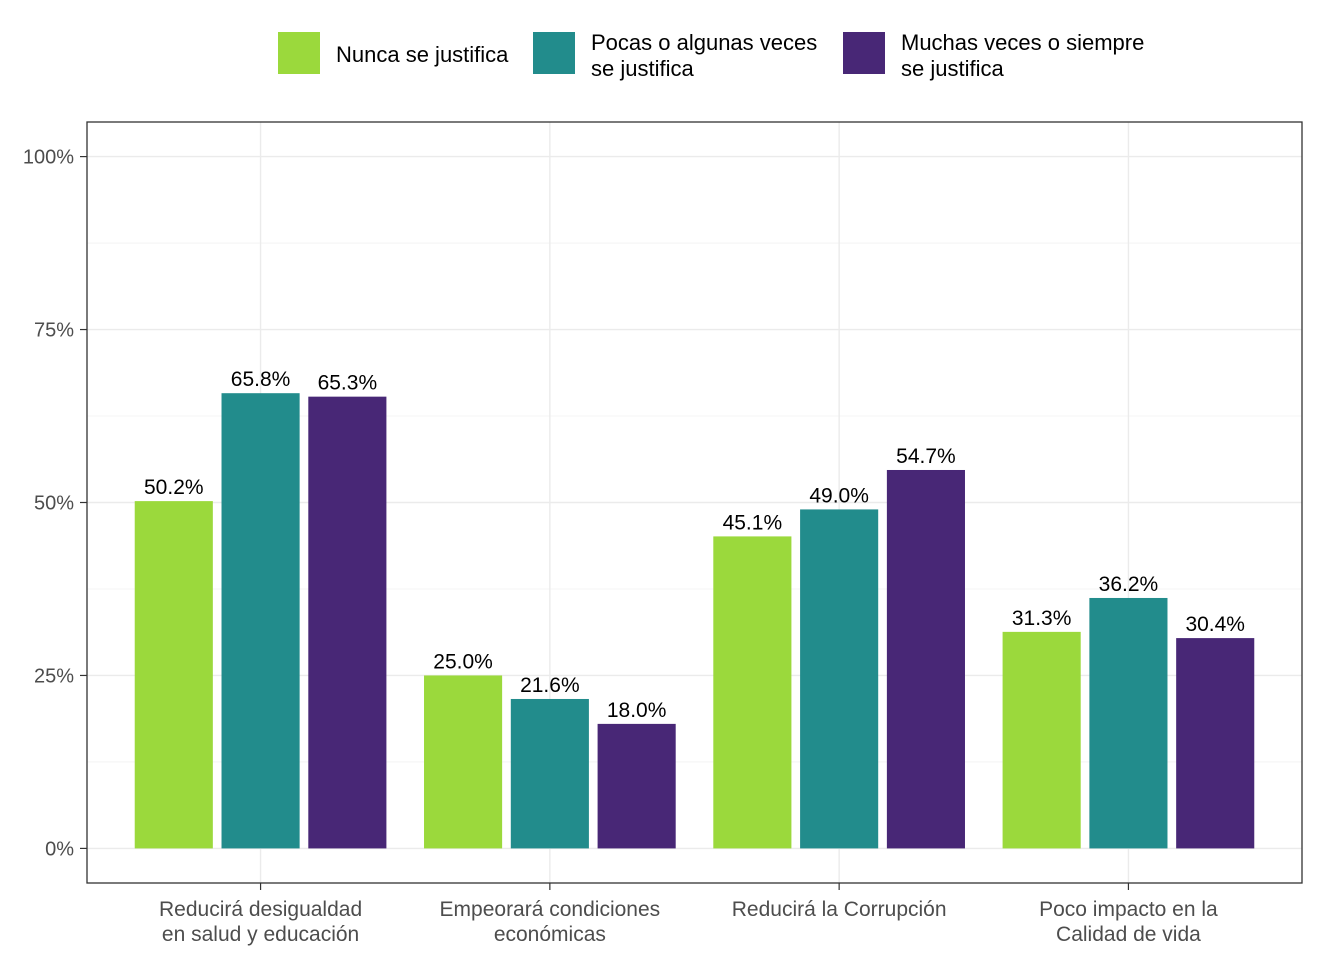 This screenshot has width=1344, height=960. What do you see at coordinates (1022, 55) in the screenshot?
I see `legend-label: Muchas veces o siempre se justifica` at bounding box center [1022, 55].